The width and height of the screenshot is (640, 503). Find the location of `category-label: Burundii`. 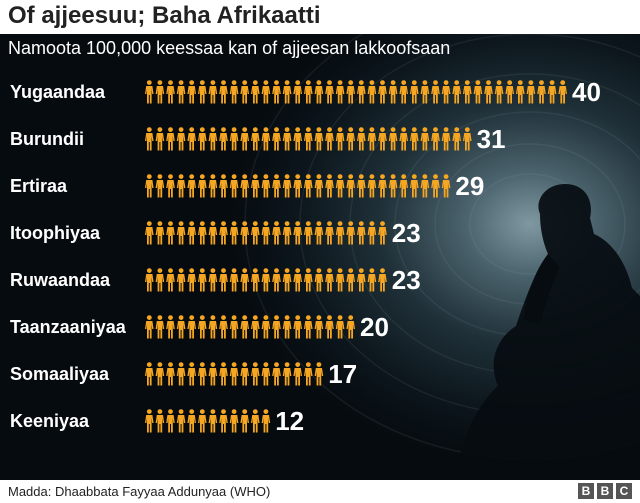

category-label: Burundii is located at coordinates (47, 139).